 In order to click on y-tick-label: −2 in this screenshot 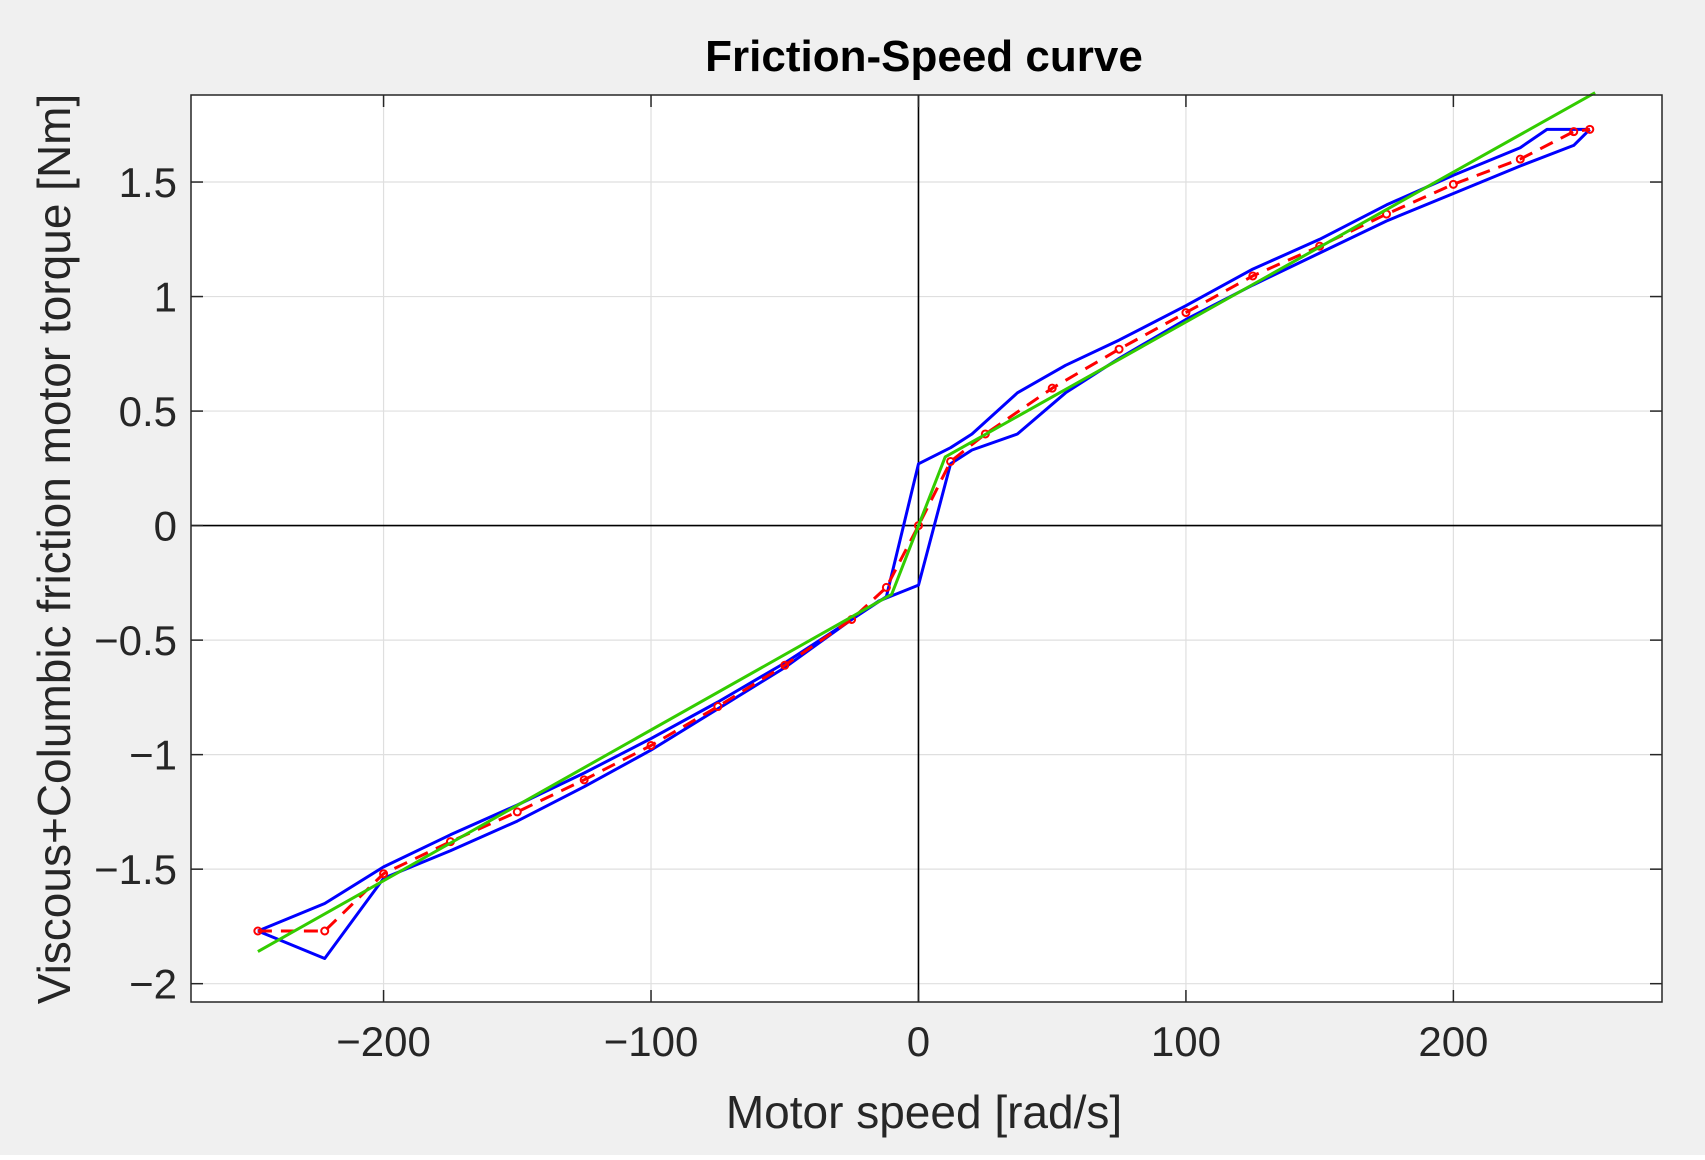, I will do `click(153, 984)`.